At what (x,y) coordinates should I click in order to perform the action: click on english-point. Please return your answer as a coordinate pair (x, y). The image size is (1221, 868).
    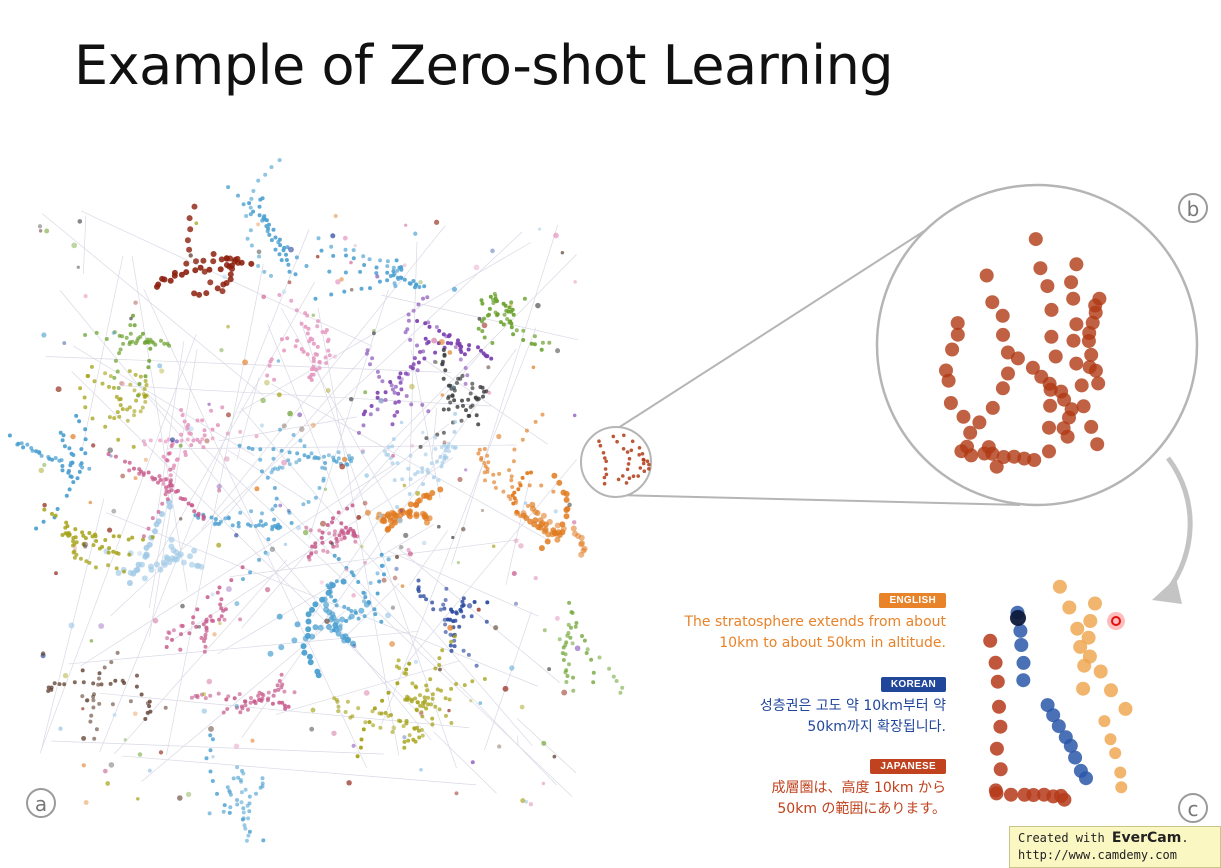
    Looking at the image, I should click on (1089, 656).